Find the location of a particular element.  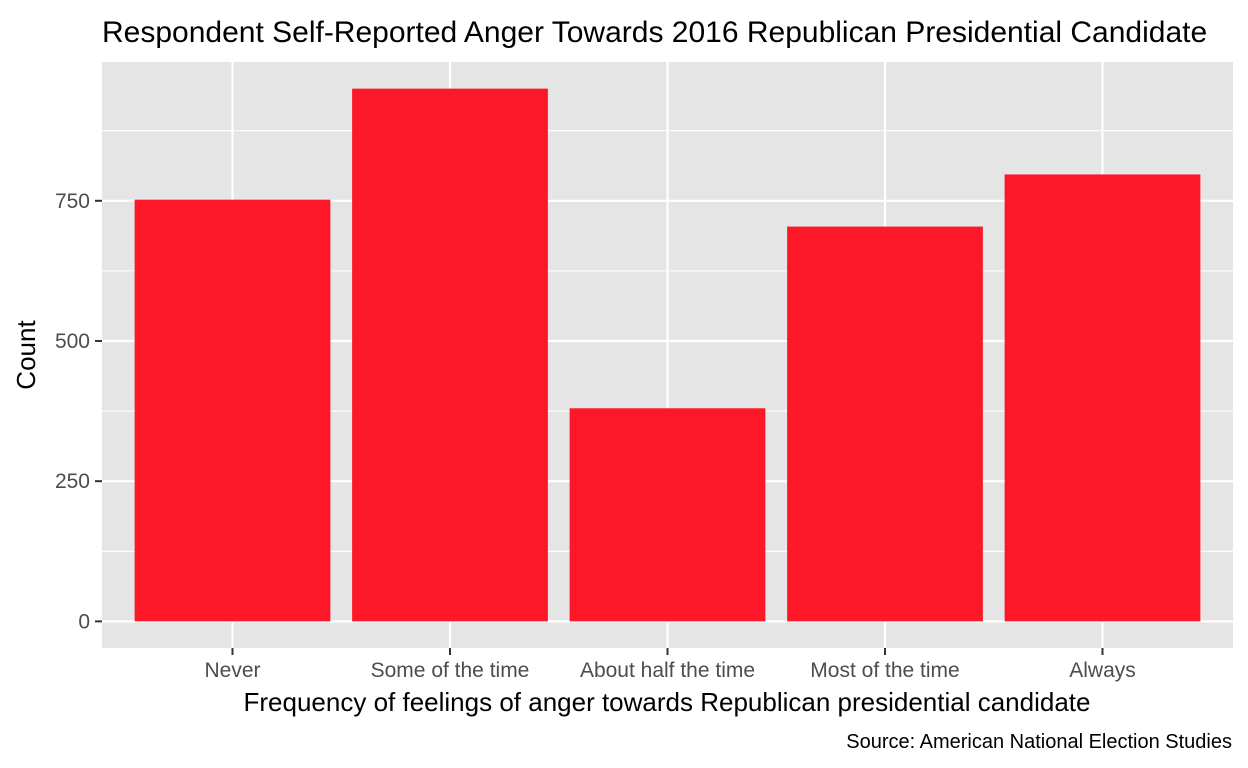

x-tick-label: Always is located at coordinates (1102, 670).